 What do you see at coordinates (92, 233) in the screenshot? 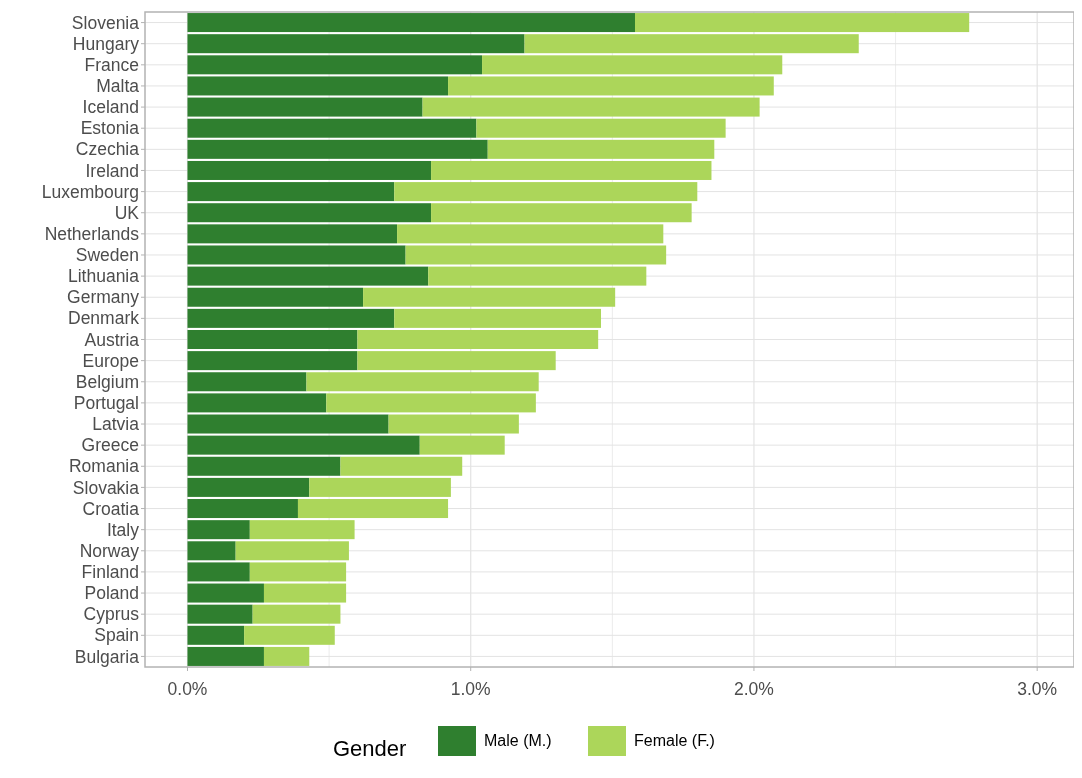
I see `y-tick-label: Netherlands` at bounding box center [92, 233].